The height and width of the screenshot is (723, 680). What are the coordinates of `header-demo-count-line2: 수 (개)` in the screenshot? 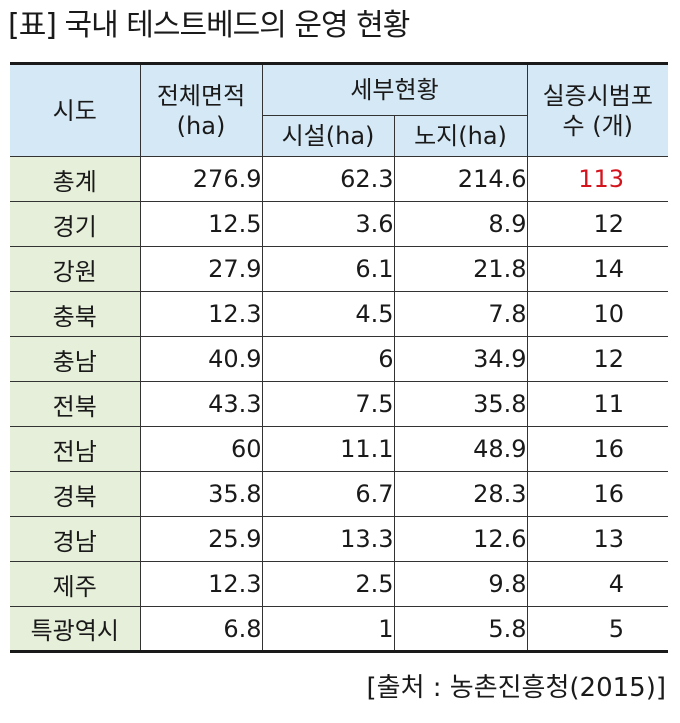 It's located at (598, 125).